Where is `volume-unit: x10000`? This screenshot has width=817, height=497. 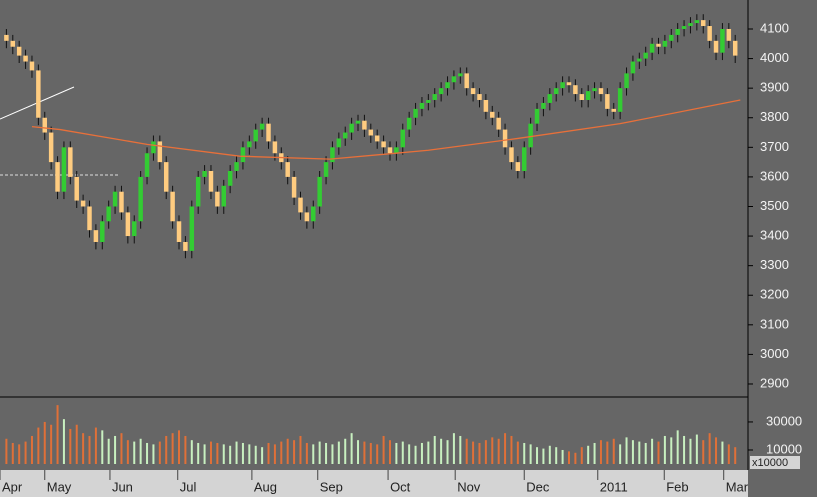 volume-unit: x10000 is located at coordinates (770, 463).